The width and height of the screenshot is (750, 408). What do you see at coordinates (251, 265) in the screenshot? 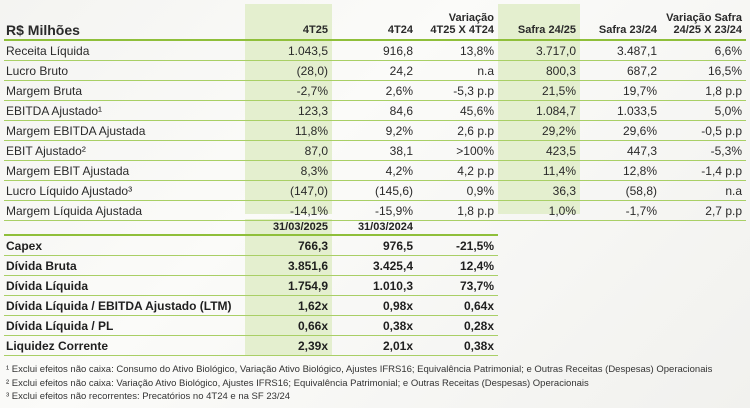
I see `table-row: Dívida Bruta 3.851,6 3.425,4 12,4%` at bounding box center [251, 265].